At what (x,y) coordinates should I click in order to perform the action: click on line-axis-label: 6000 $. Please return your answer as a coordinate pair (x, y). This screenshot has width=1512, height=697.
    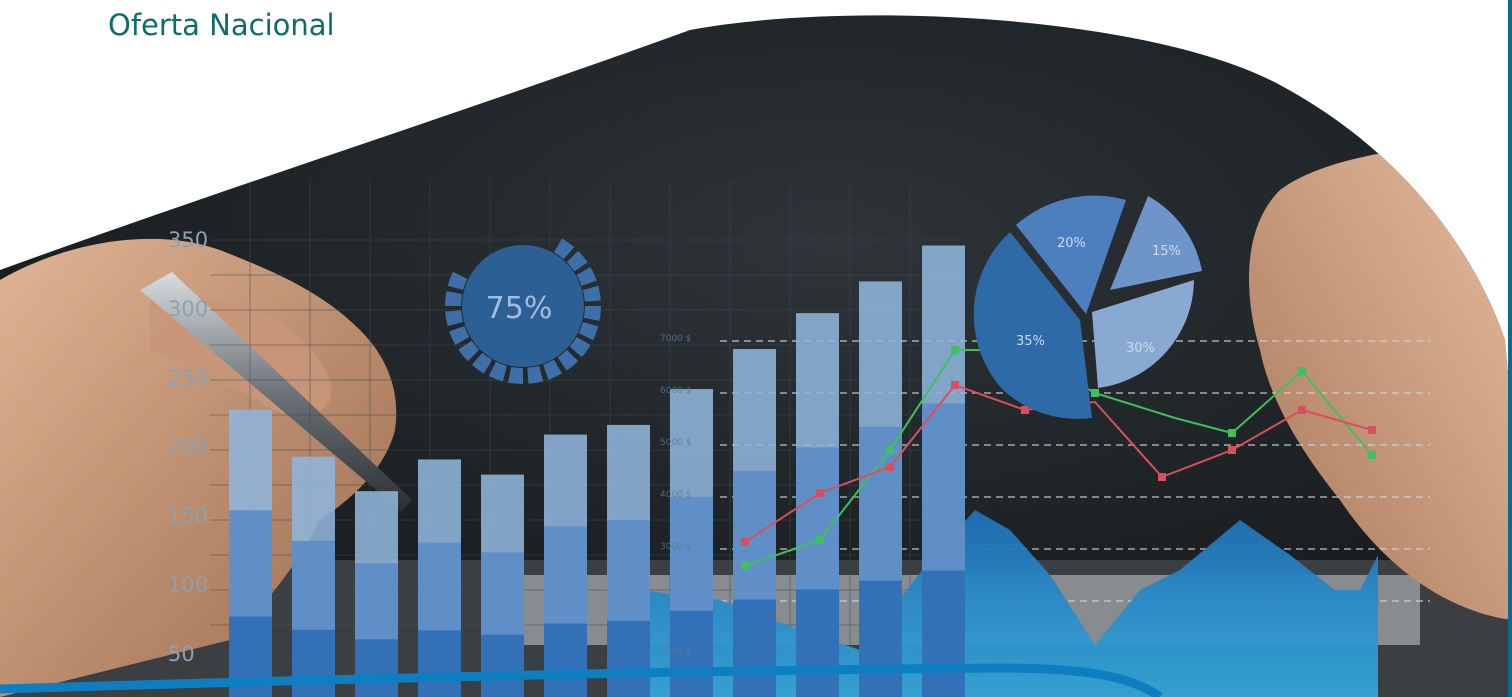
    Looking at the image, I should click on (676, 391).